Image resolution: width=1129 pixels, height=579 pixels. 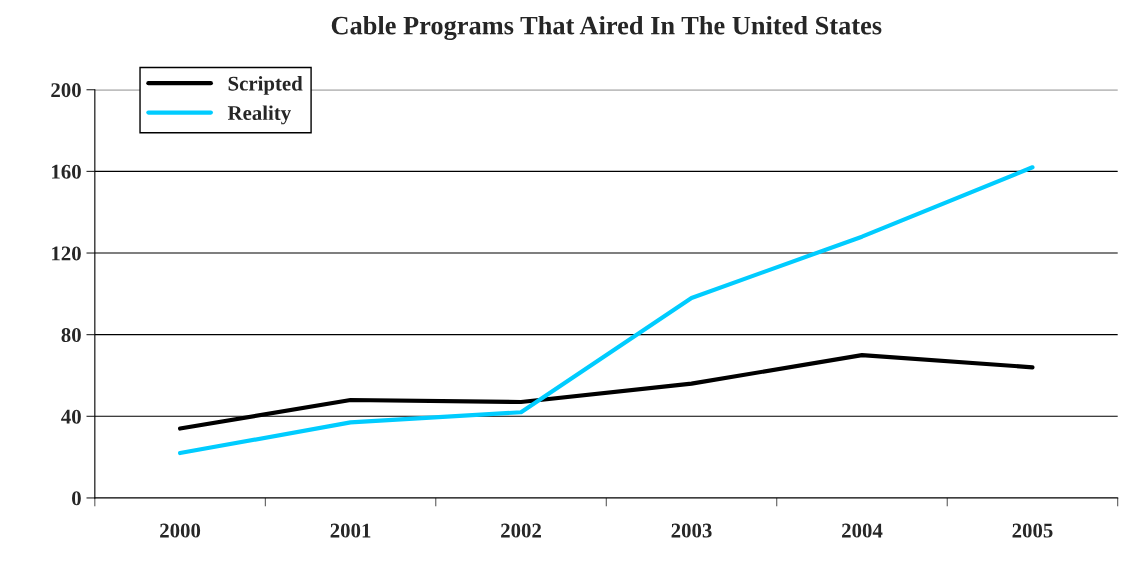 What do you see at coordinates (691, 530) in the screenshot?
I see `x-tick-label: 2003` at bounding box center [691, 530].